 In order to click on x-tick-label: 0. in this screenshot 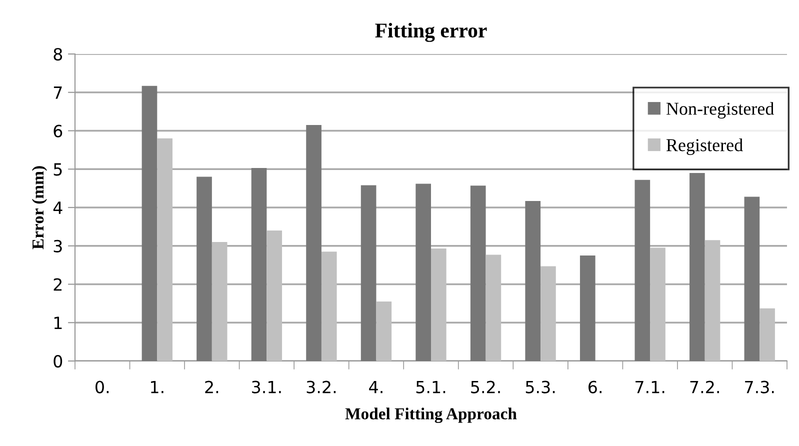, I will do `click(102, 387)`.